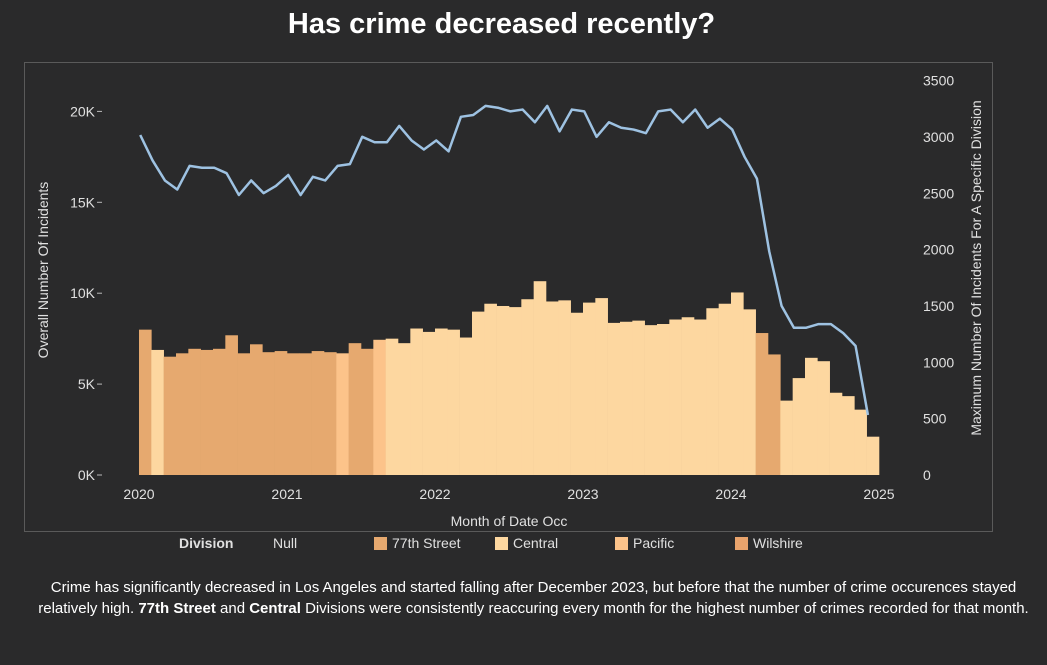  I want to click on y2-tick-label: 0, so click(927, 475).